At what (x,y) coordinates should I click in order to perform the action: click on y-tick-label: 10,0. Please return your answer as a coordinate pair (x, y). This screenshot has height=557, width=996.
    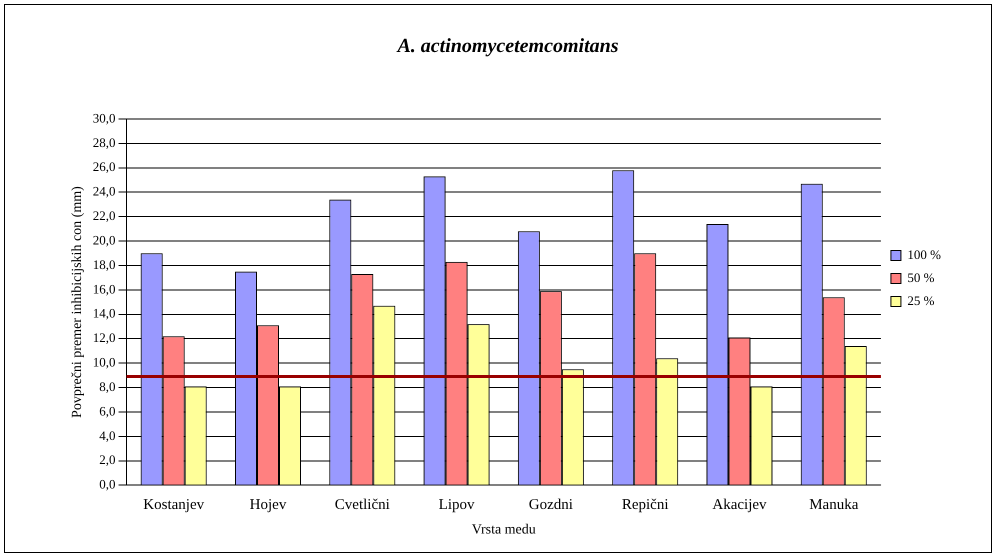
    Looking at the image, I should click on (104, 362).